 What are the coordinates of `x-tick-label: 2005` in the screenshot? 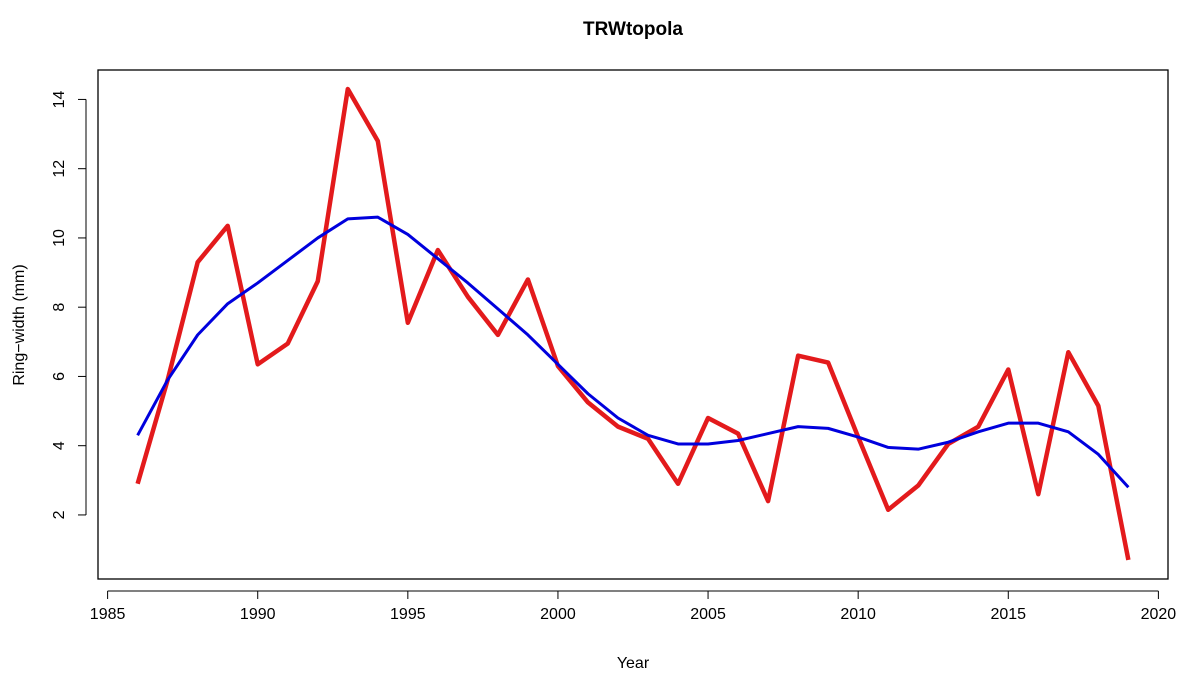 It's located at (708, 614).